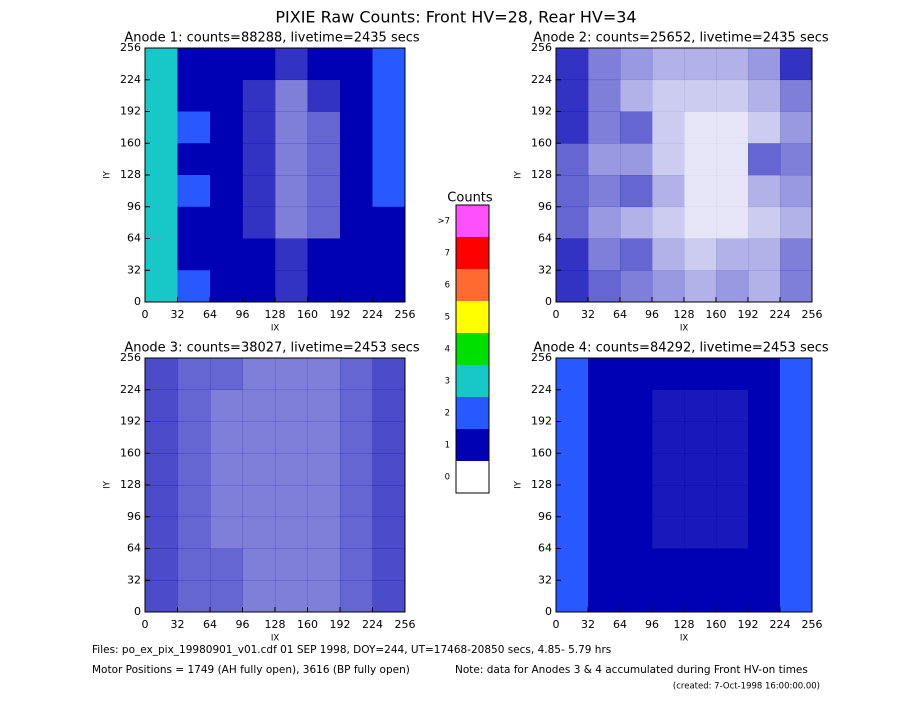 This screenshot has height=705, width=913. Describe the element at coordinates (307, 624) in the screenshot. I see `x-tick-label: 160` at that location.